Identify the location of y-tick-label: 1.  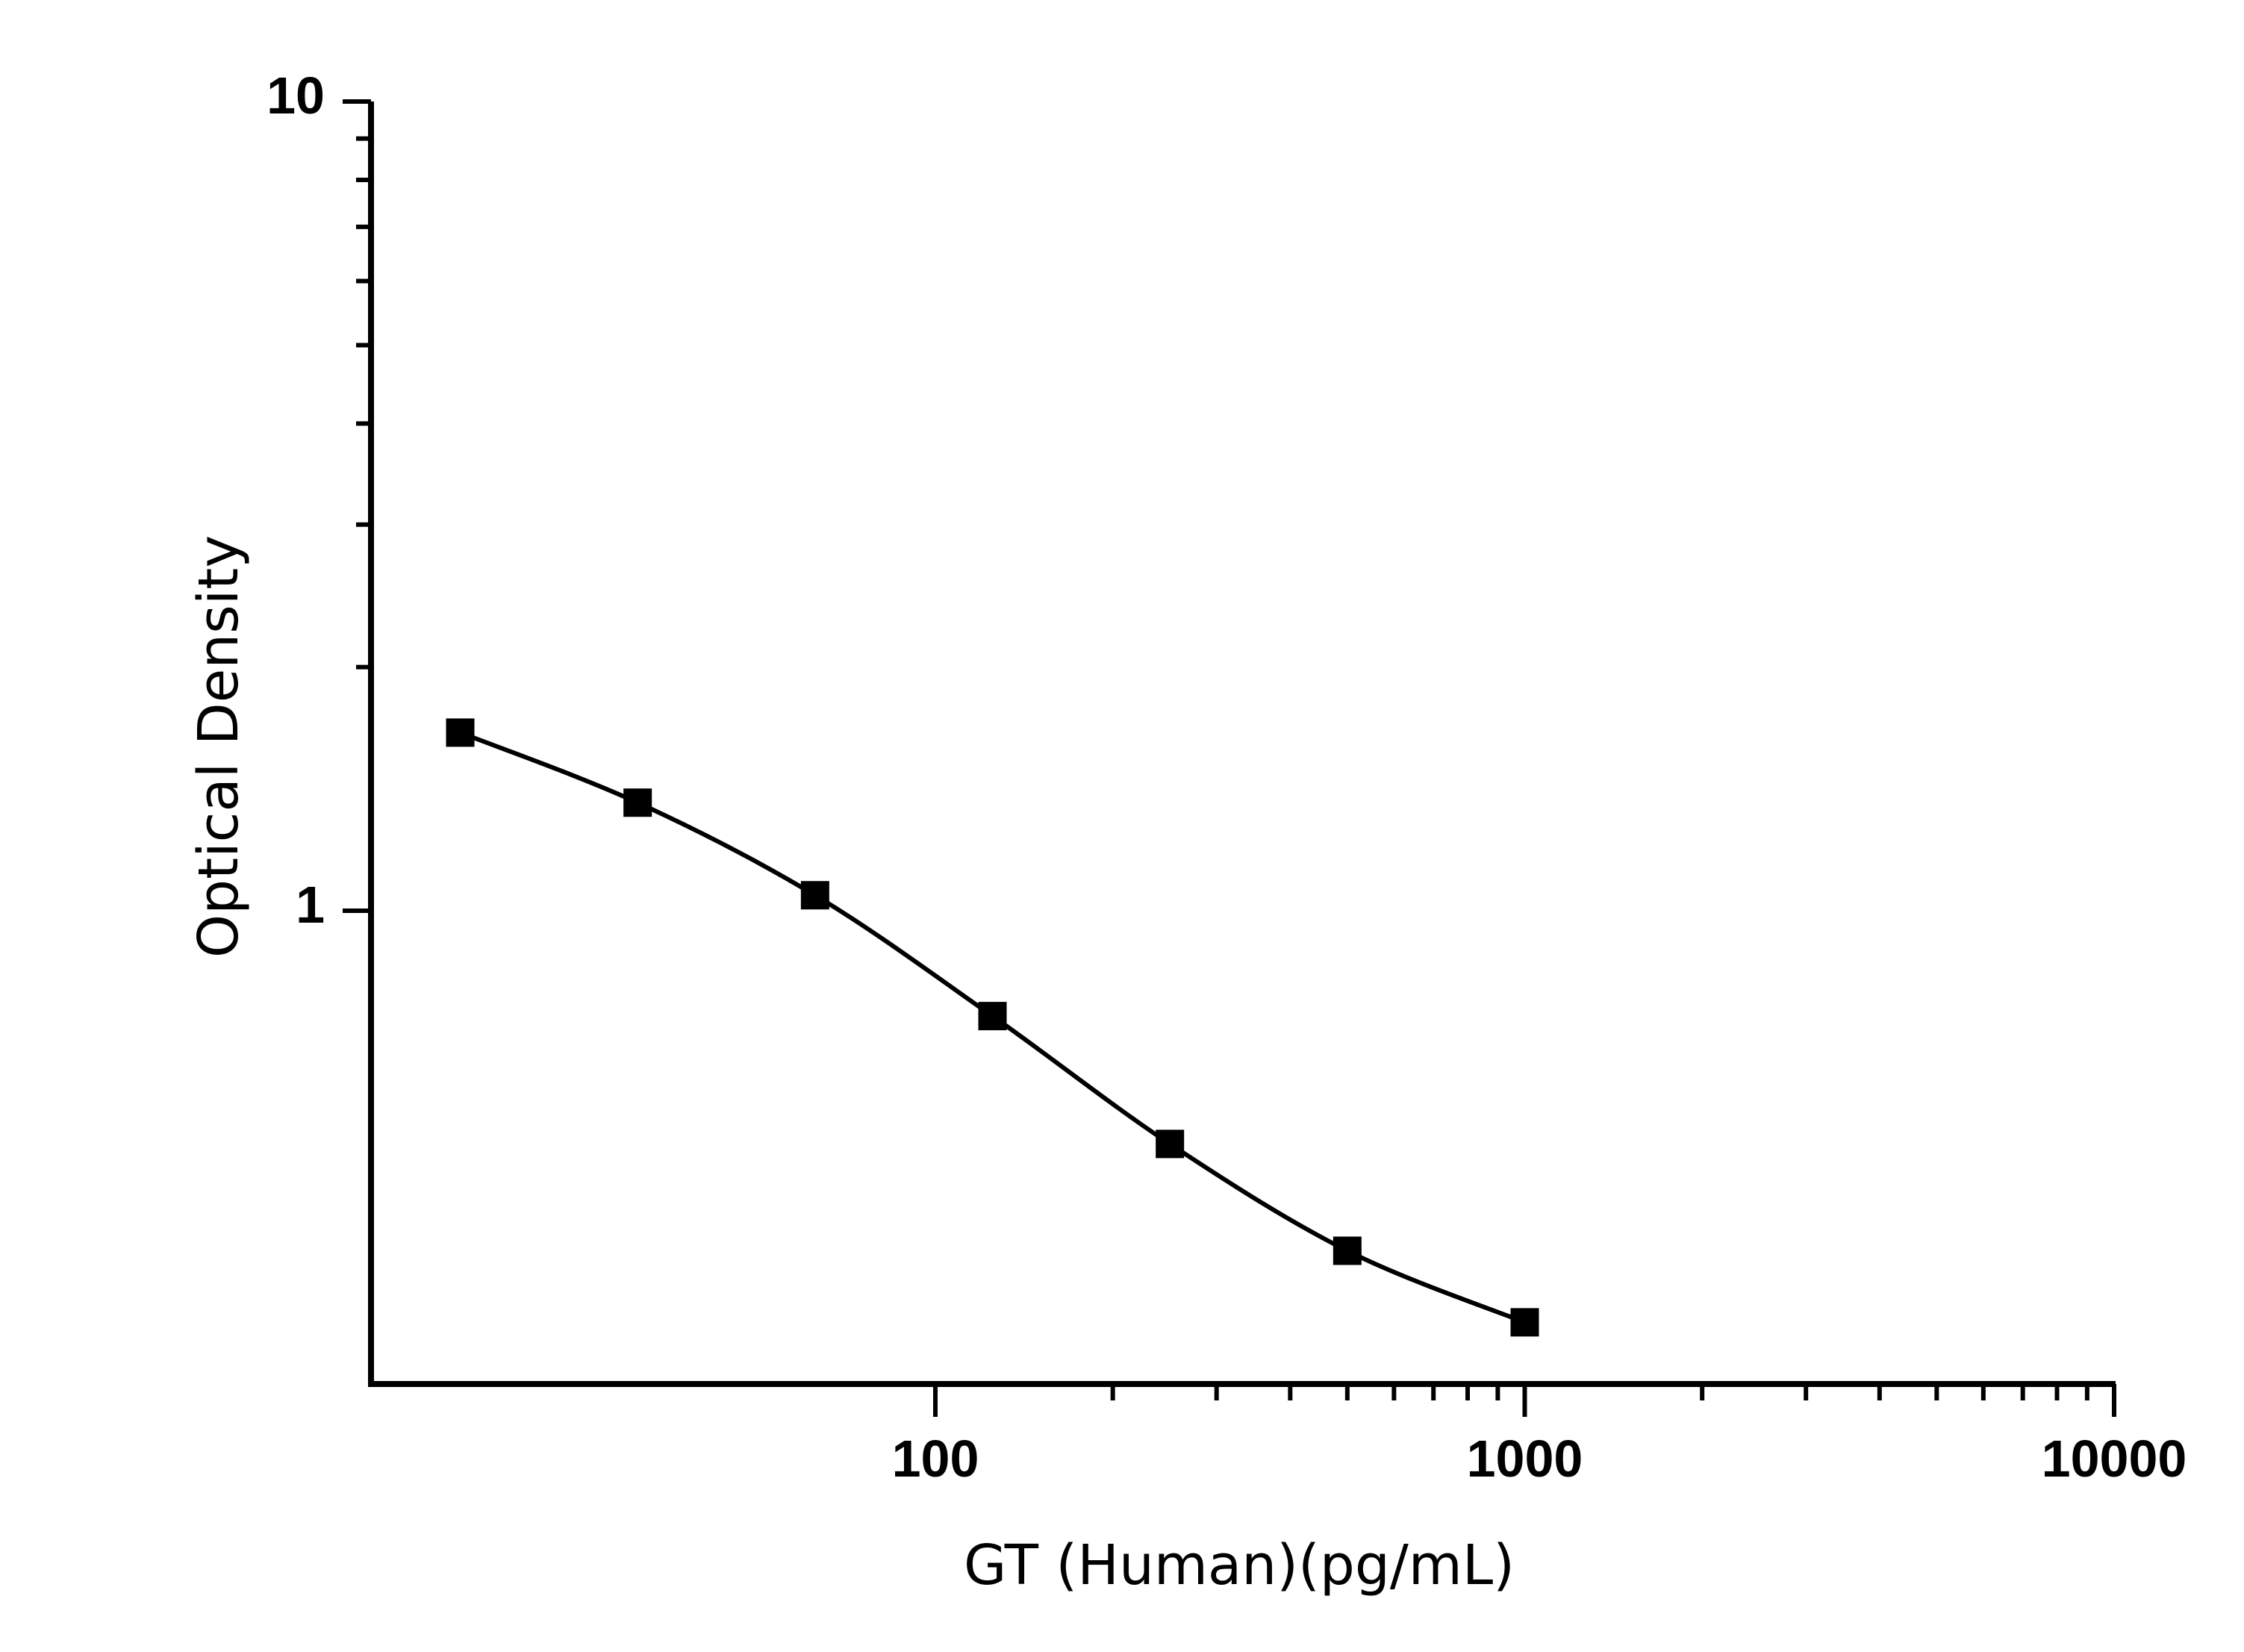
(310, 905).